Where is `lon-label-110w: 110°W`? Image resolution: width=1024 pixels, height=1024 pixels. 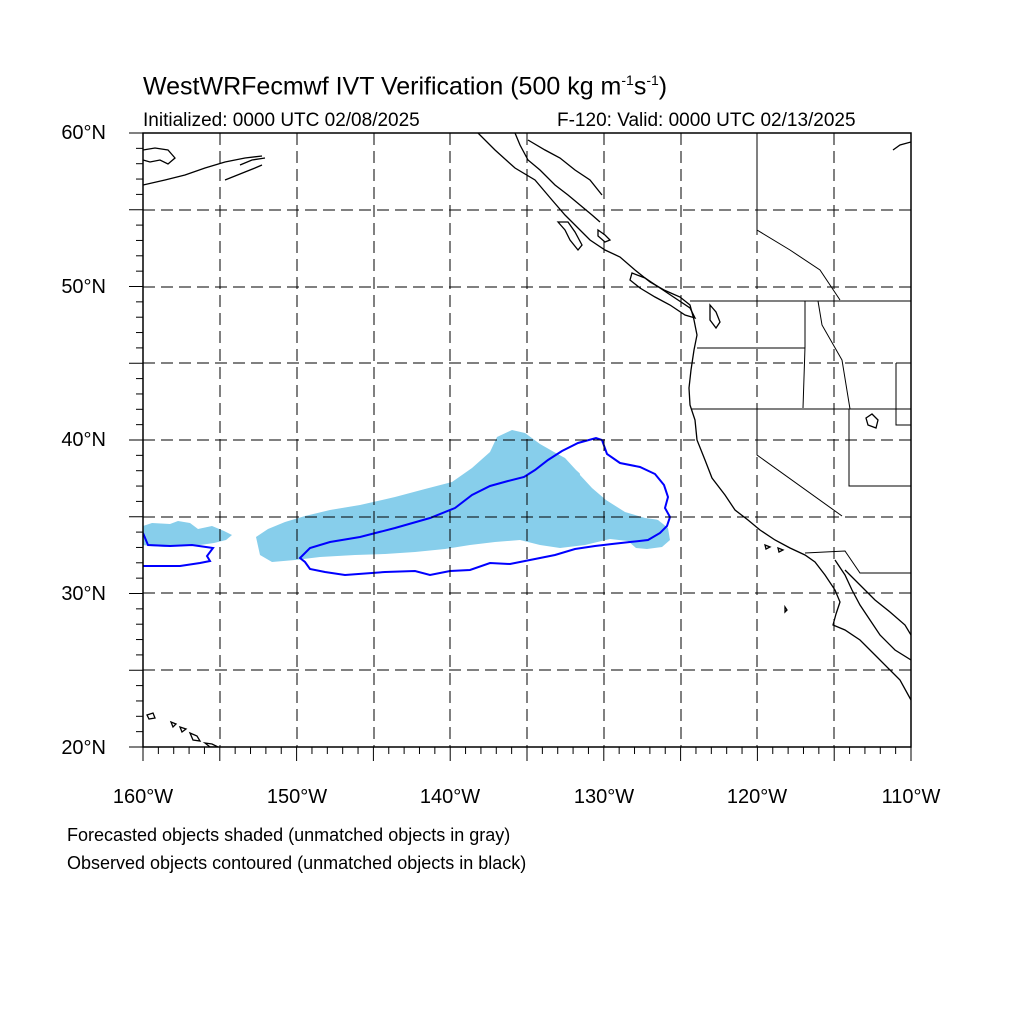
lon-label-110w: 110°W is located at coordinates (911, 797).